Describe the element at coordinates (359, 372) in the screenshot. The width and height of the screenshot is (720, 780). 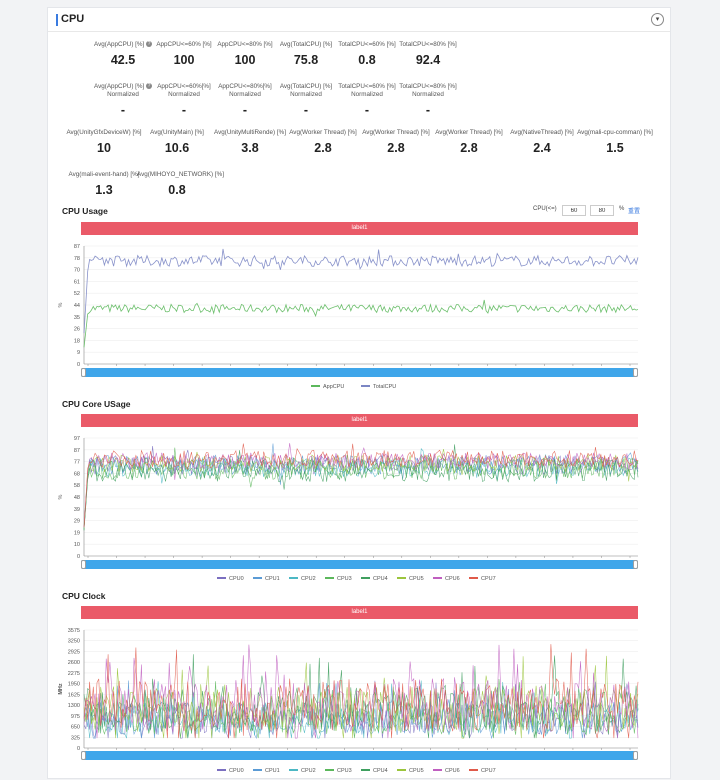
I see `cpu-usage-zoom-slider` at that location.